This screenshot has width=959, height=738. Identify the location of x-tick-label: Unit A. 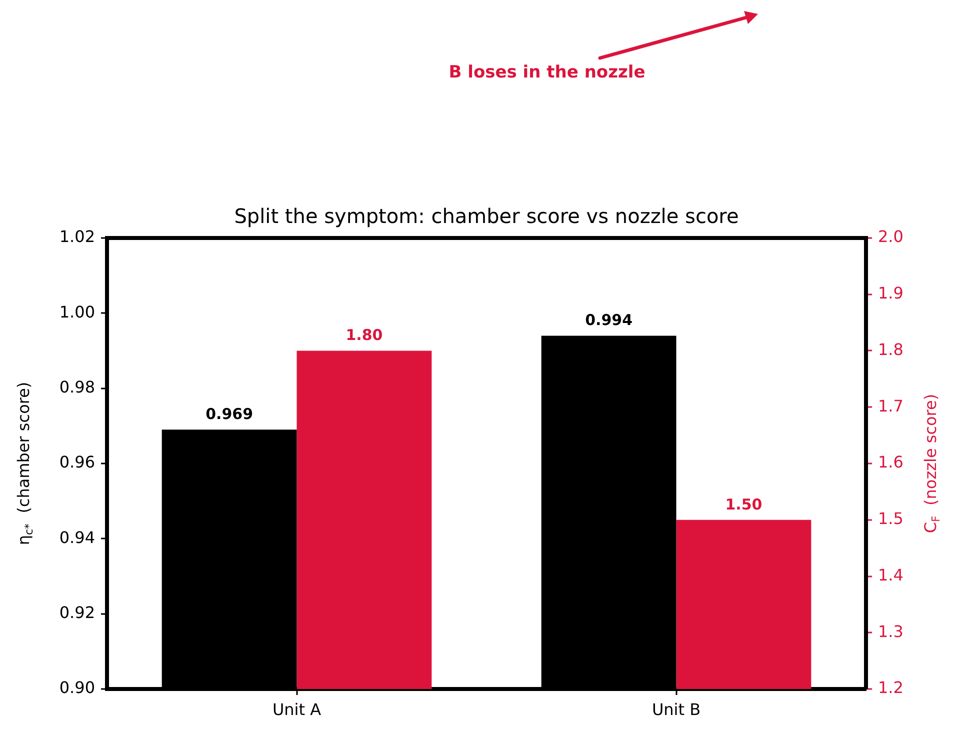
(297, 709).